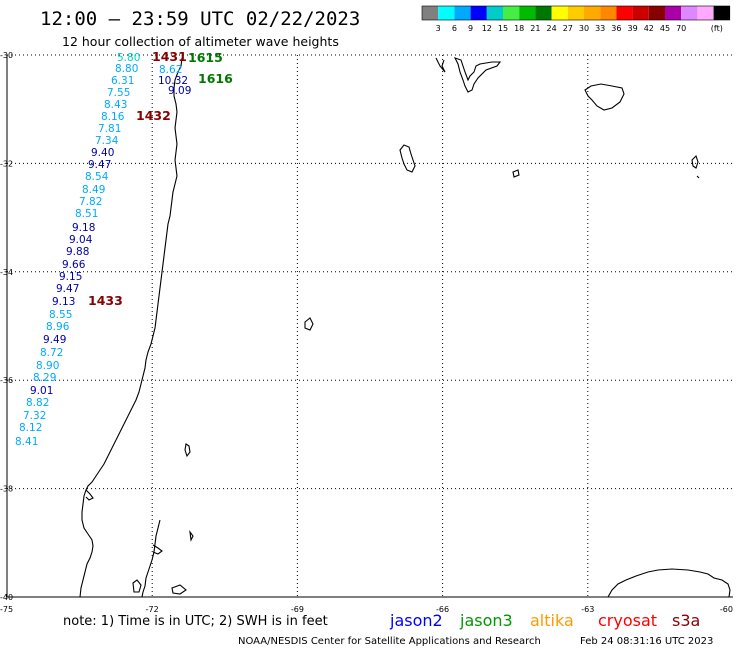  Describe the element at coordinates (37, 403) in the screenshot. I see `wave-height-value: 8.82` at that location.